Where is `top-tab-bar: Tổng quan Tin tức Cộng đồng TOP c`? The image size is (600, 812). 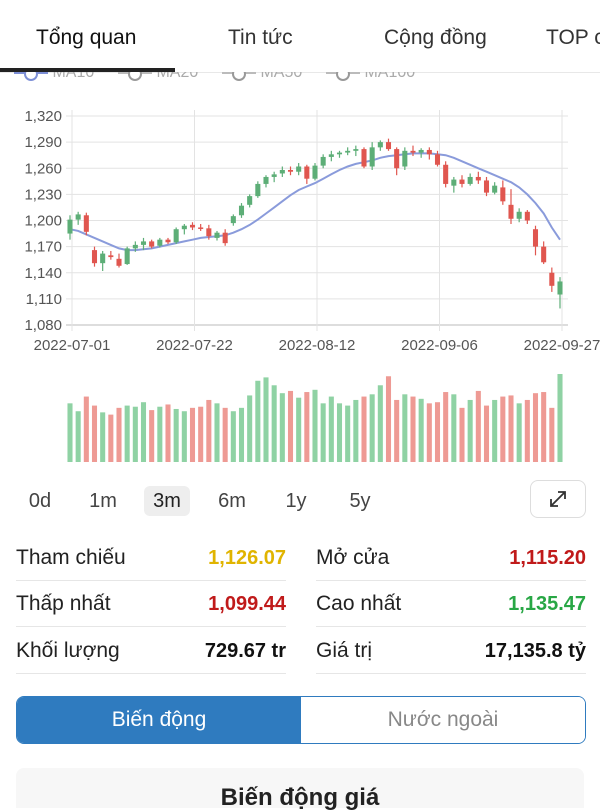
top-tab-bar: Tổng quan Tin tức Cộng đồng TOP c is located at coordinates (300, 36).